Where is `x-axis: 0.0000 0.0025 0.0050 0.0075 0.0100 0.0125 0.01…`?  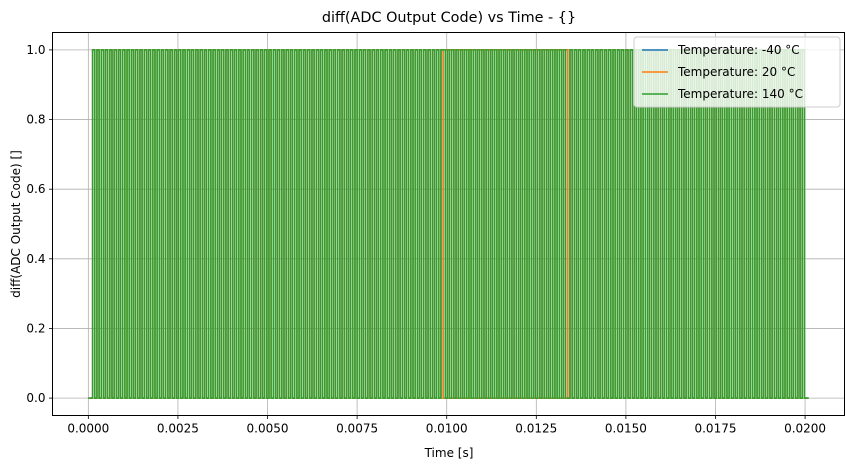
x-axis: 0.0000 0.0025 0.0050 0.0075 0.0100 0.0125 0.01… is located at coordinates (446, 425).